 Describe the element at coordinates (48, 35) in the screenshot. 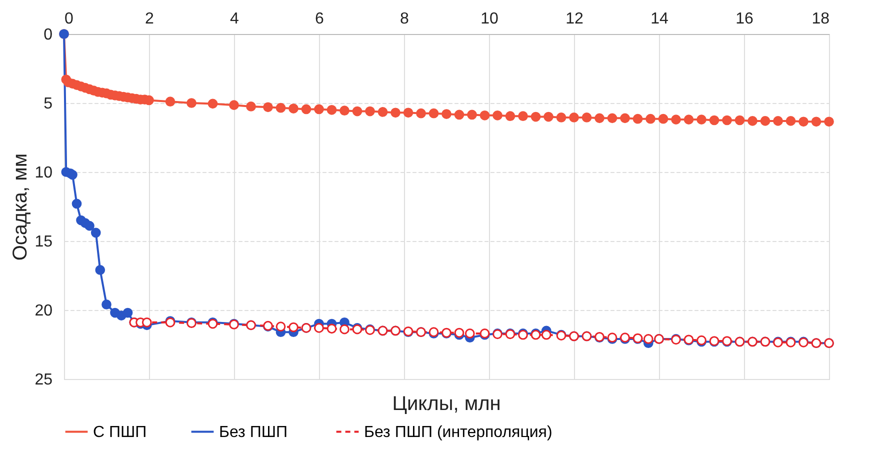

I see `y-tick-label: 0` at that location.